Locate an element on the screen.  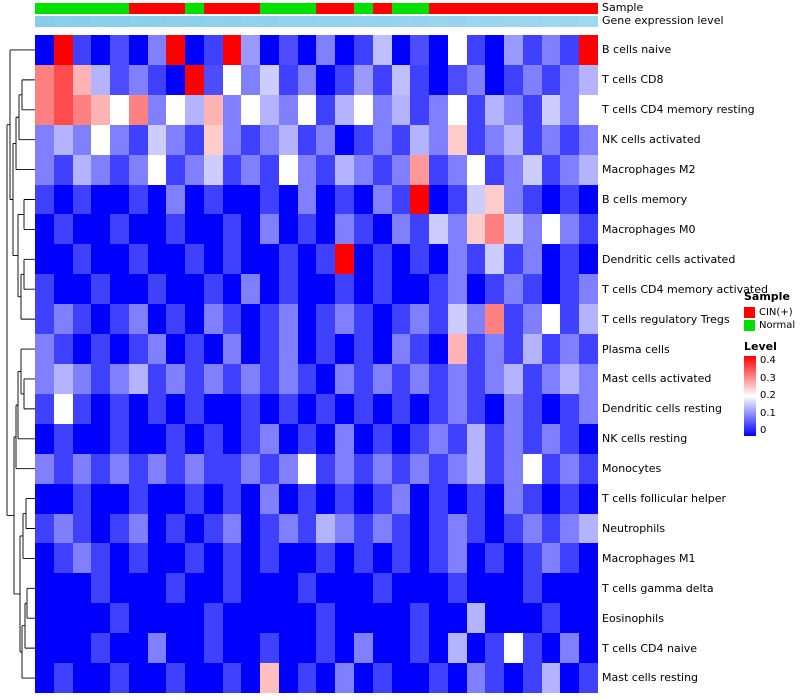
legend-level-title: Level is located at coordinates (760, 346).